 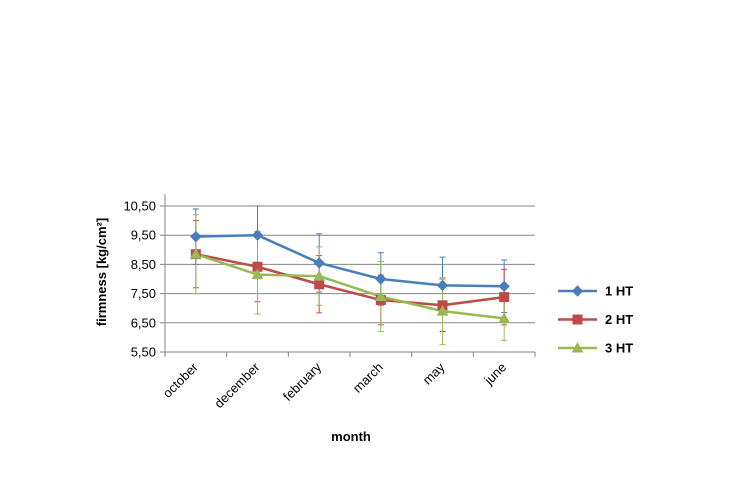 I want to click on error-bars, so click(x=350, y=275).